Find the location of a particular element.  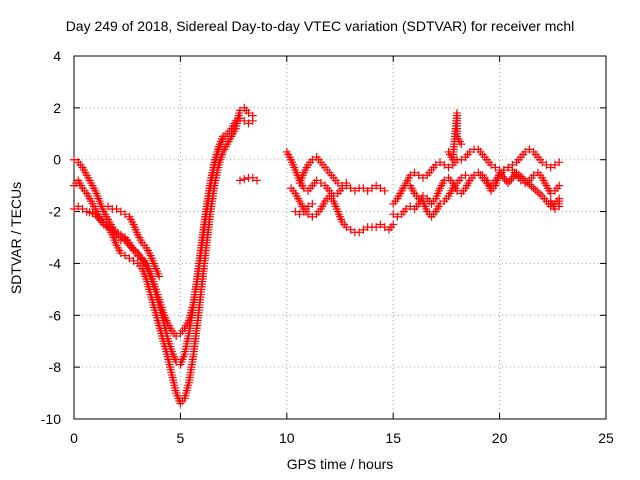

y-axis-label: SDTVAR / TECUs is located at coordinates (16, 238).